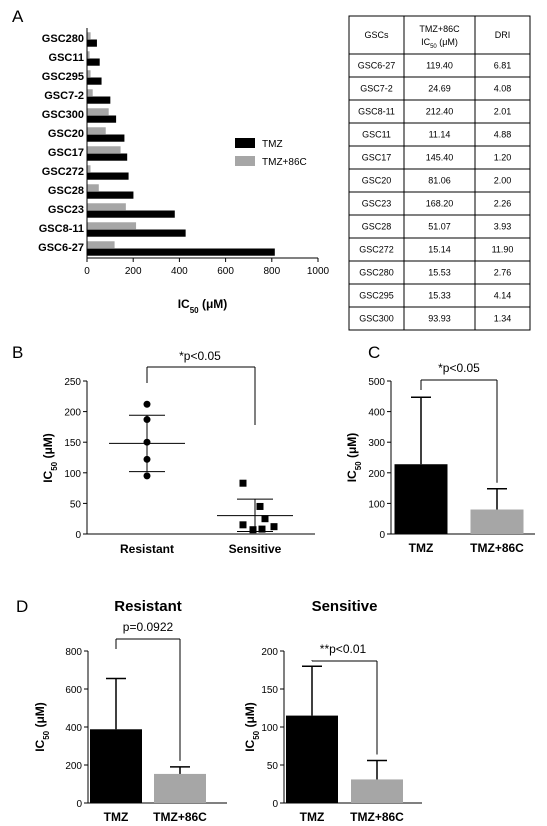 The height and width of the screenshot is (826, 547). Describe the element at coordinates (376, 504) in the screenshot. I see `tick-label-c-y: 100` at that location.